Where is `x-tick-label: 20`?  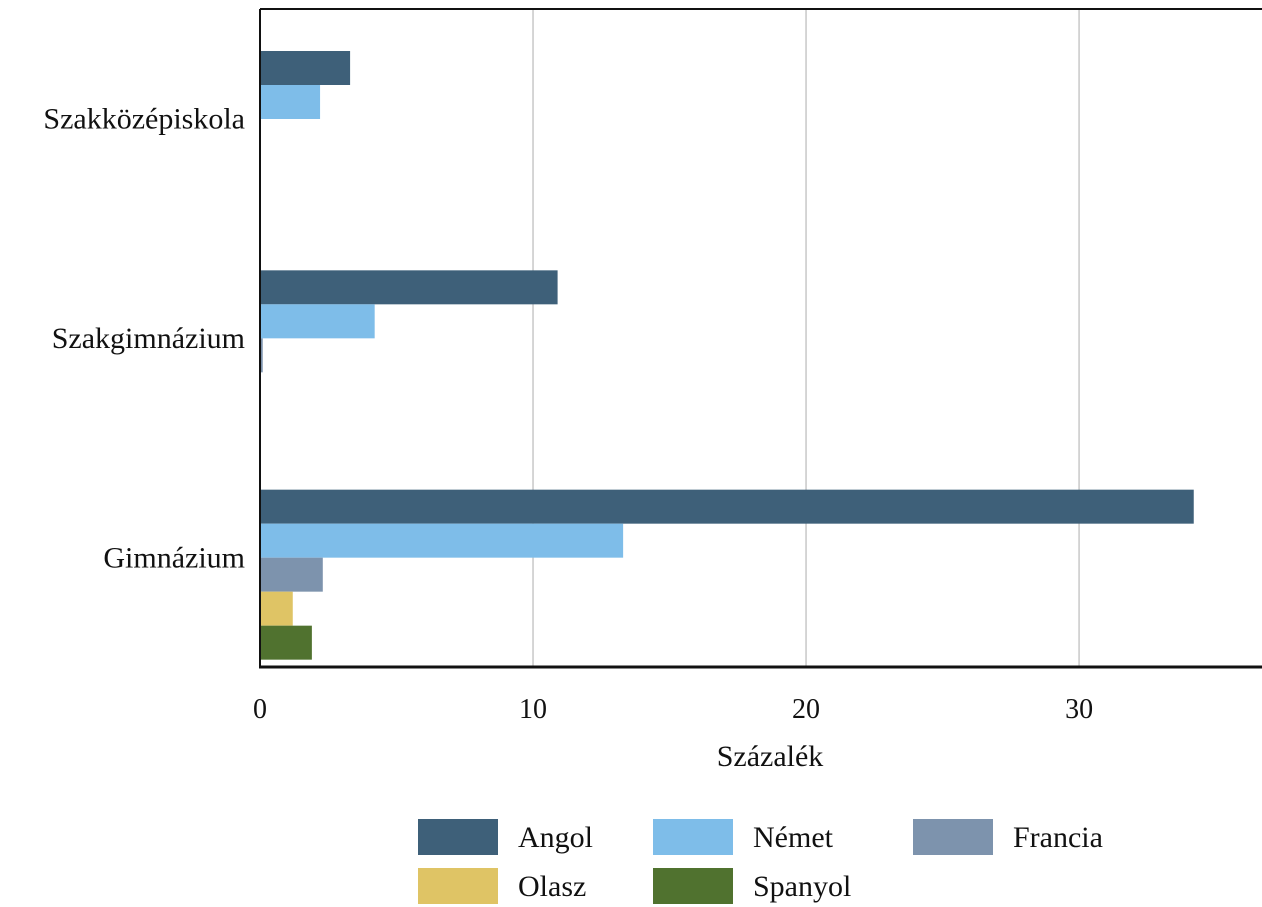
x-tick-label: 20 is located at coordinates (806, 709).